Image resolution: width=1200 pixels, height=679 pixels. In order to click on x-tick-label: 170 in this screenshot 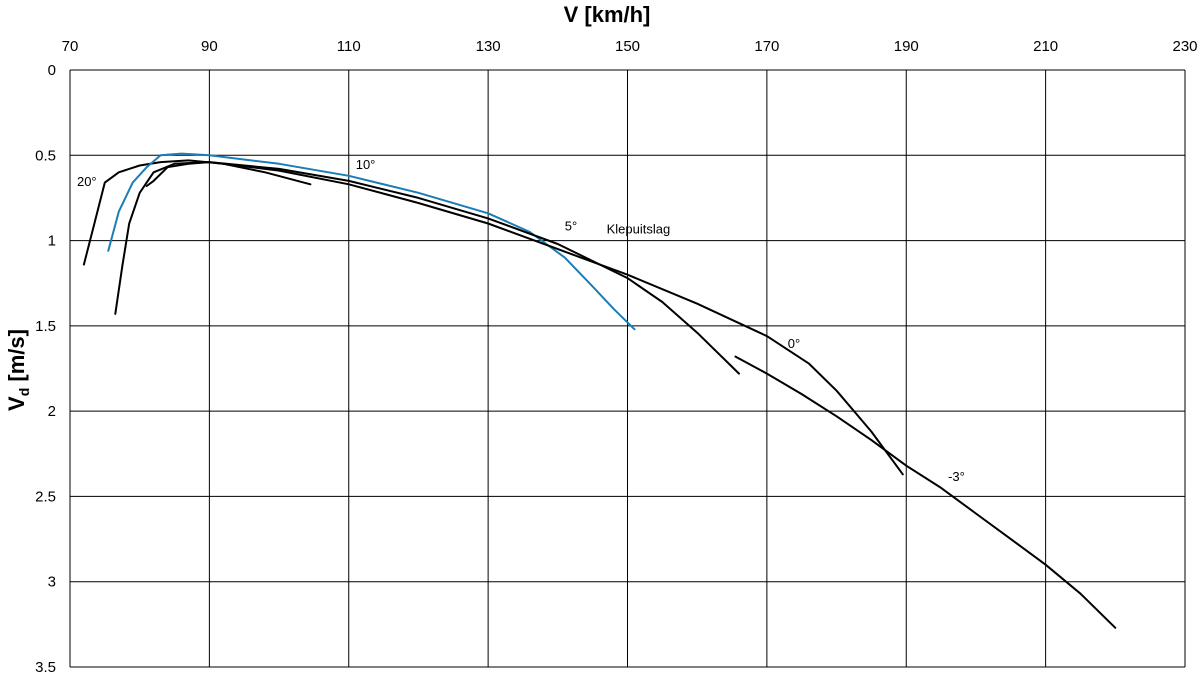, I will do `click(766, 46)`.